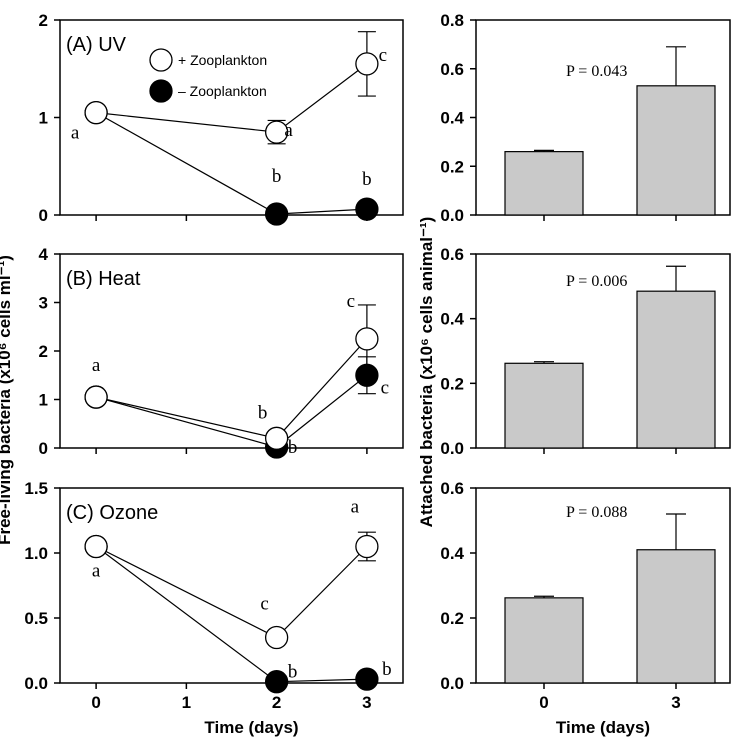 This screenshot has height=744, width=743. I want to click on y-tick-label: 4, so click(44, 254).